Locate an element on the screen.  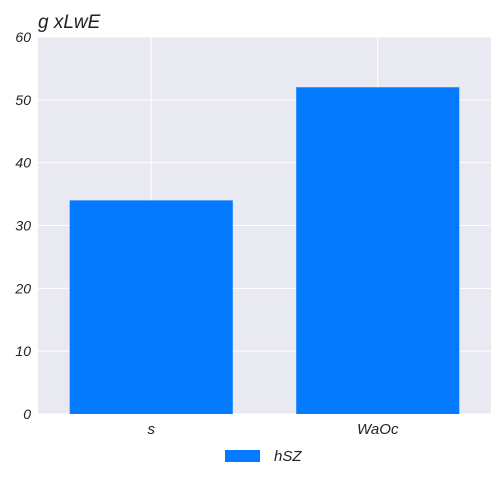
y-tick-label: 40 is located at coordinates (23, 163).